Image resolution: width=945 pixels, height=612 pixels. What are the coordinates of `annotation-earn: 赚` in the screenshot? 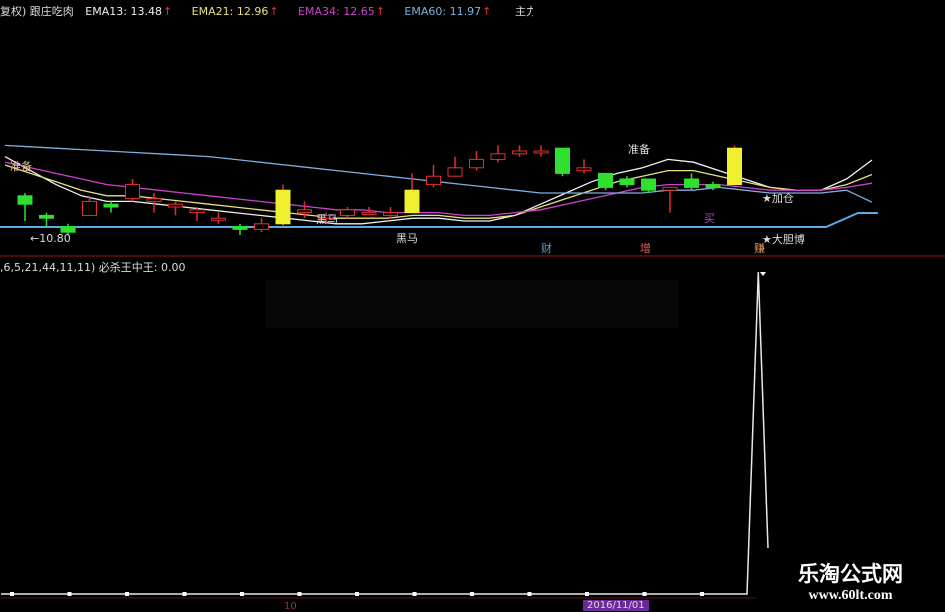 It's located at (759, 248).